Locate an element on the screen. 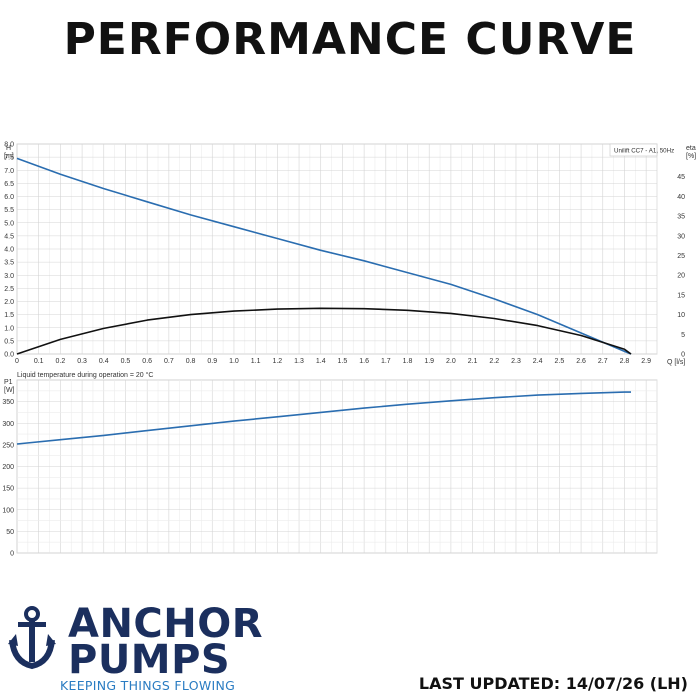 Image resolution: width=700 pixels, height=700 pixels. x-tick-label: 2.5 is located at coordinates (560, 361).